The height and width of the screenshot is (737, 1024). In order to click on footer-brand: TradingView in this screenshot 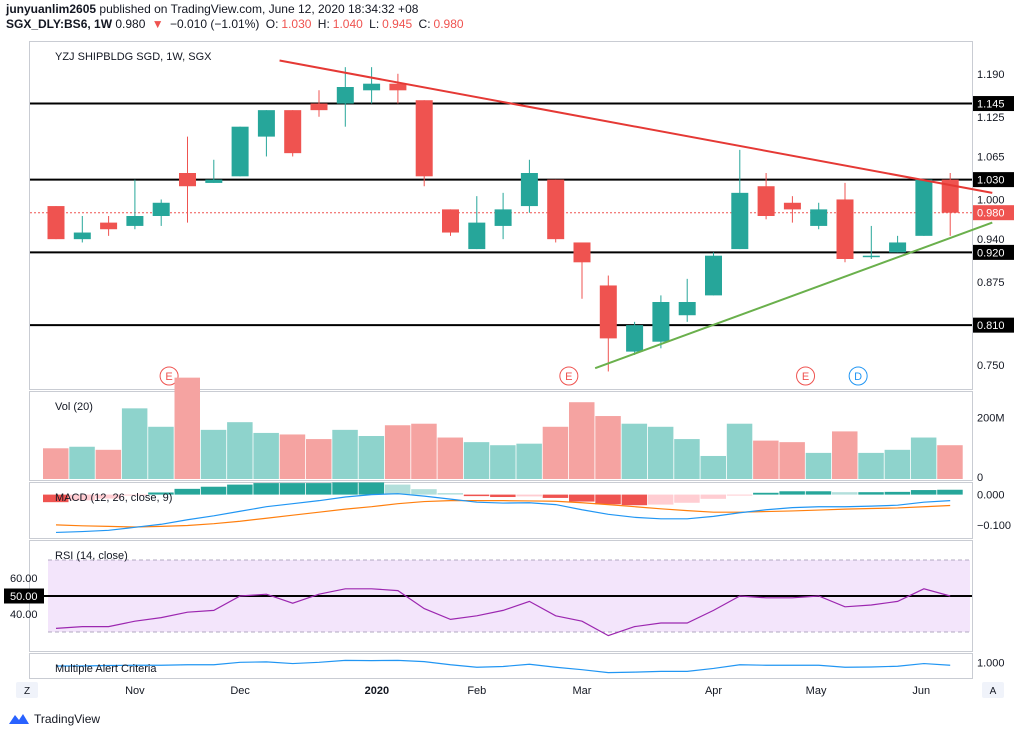, I will do `click(54, 719)`.